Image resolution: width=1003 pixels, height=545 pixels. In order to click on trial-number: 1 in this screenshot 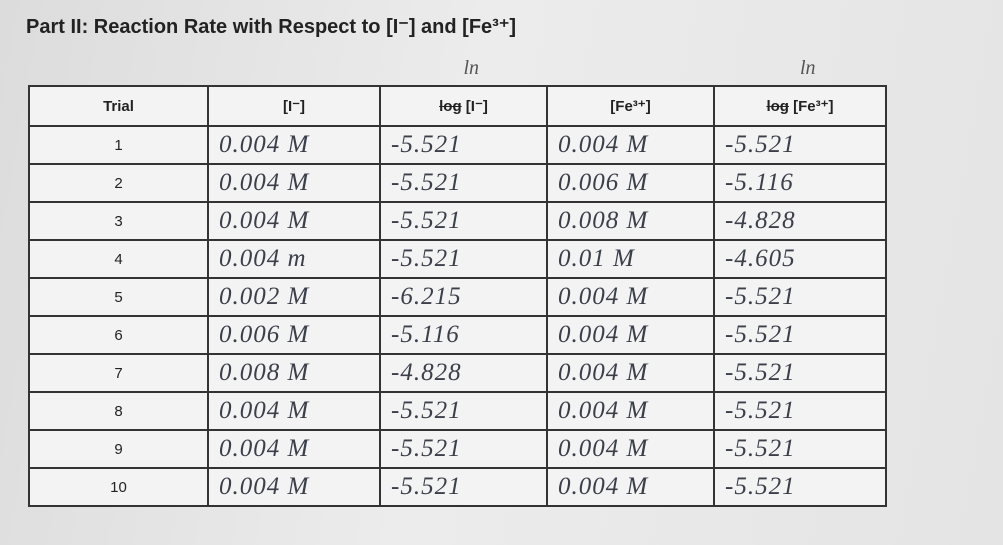, I will do `click(118, 145)`.